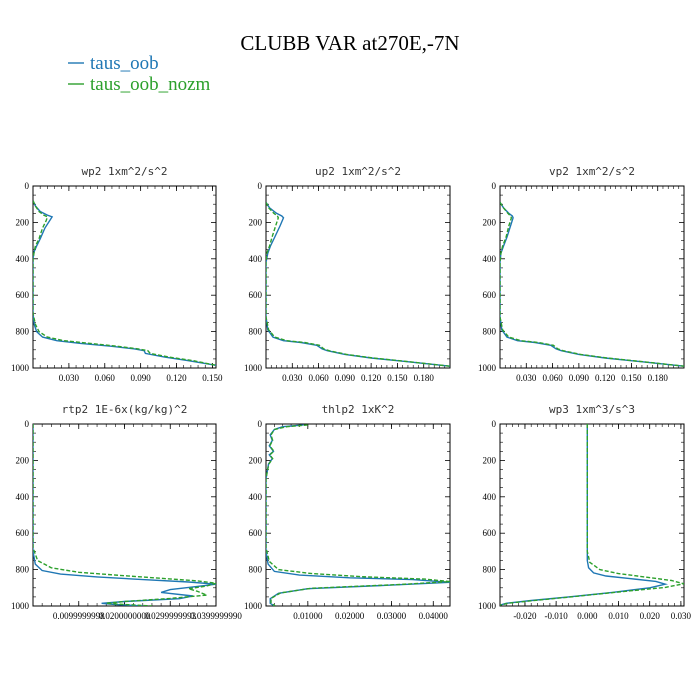 The width and height of the screenshot is (700, 700). Describe the element at coordinates (308, 616) in the screenshot. I see `x-tick-label: 0.01000` at that location.